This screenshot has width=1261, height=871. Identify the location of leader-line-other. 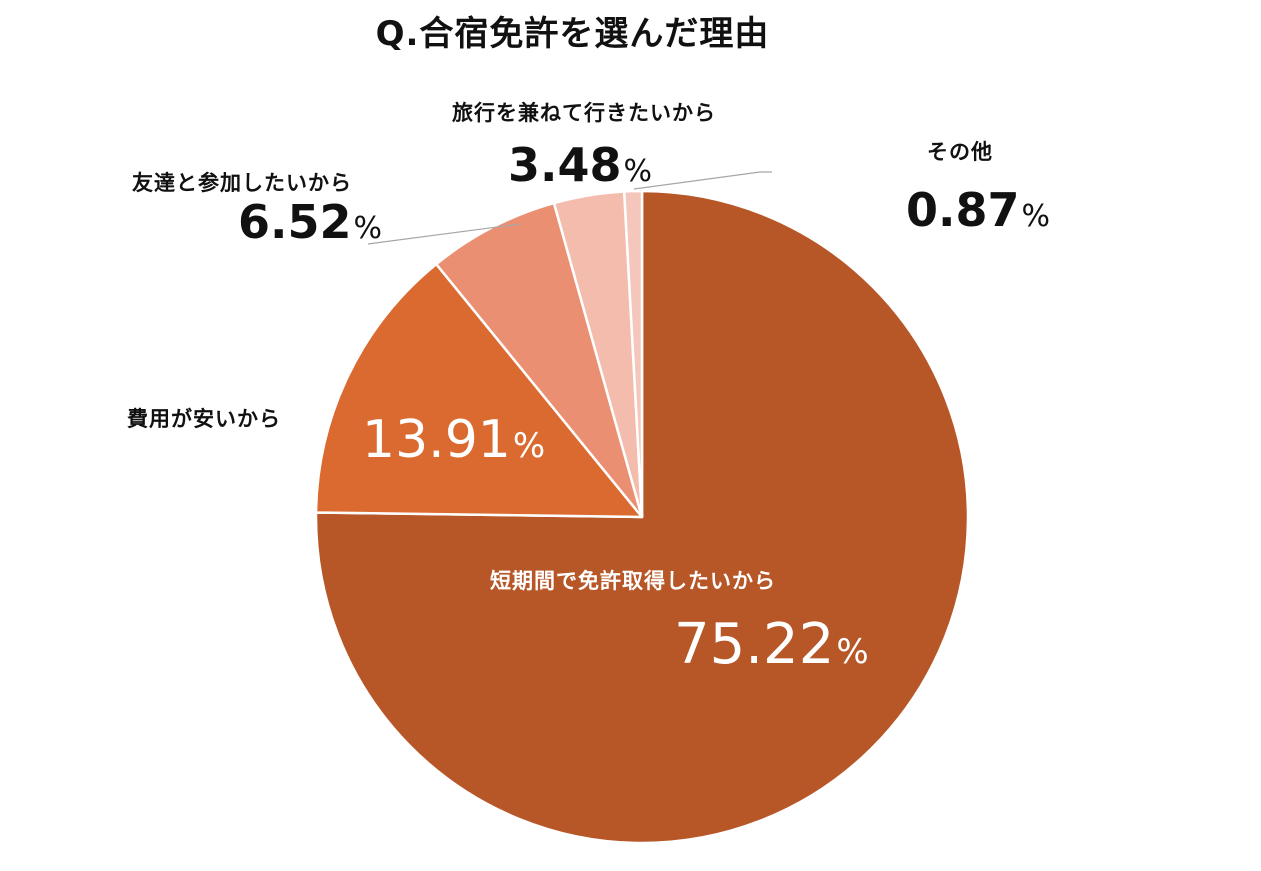
(702, 180).